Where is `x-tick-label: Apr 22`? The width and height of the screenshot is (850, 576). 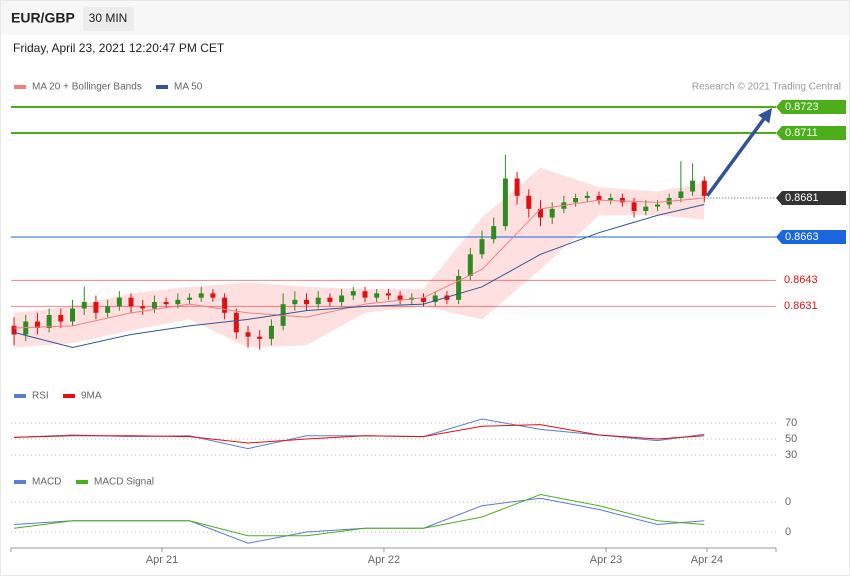
x-tick-label: Apr 22 is located at coordinates (384, 560).